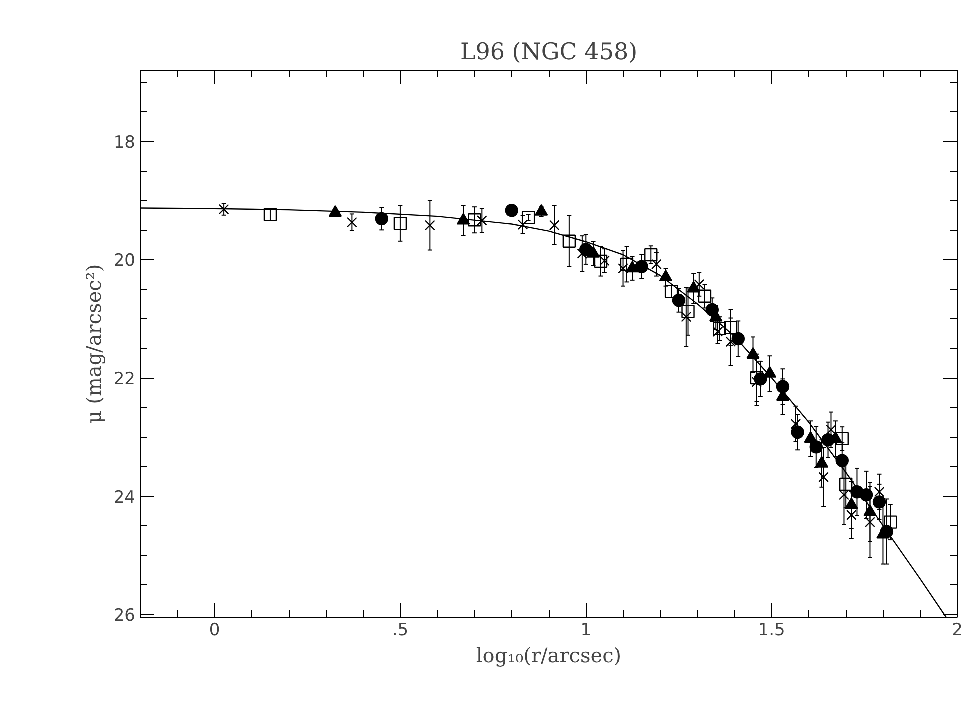 This screenshot has height=715, width=970. Describe the element at coordinates (957, 630) in the screenshot. I see `x-tick-label: 2` at that location.